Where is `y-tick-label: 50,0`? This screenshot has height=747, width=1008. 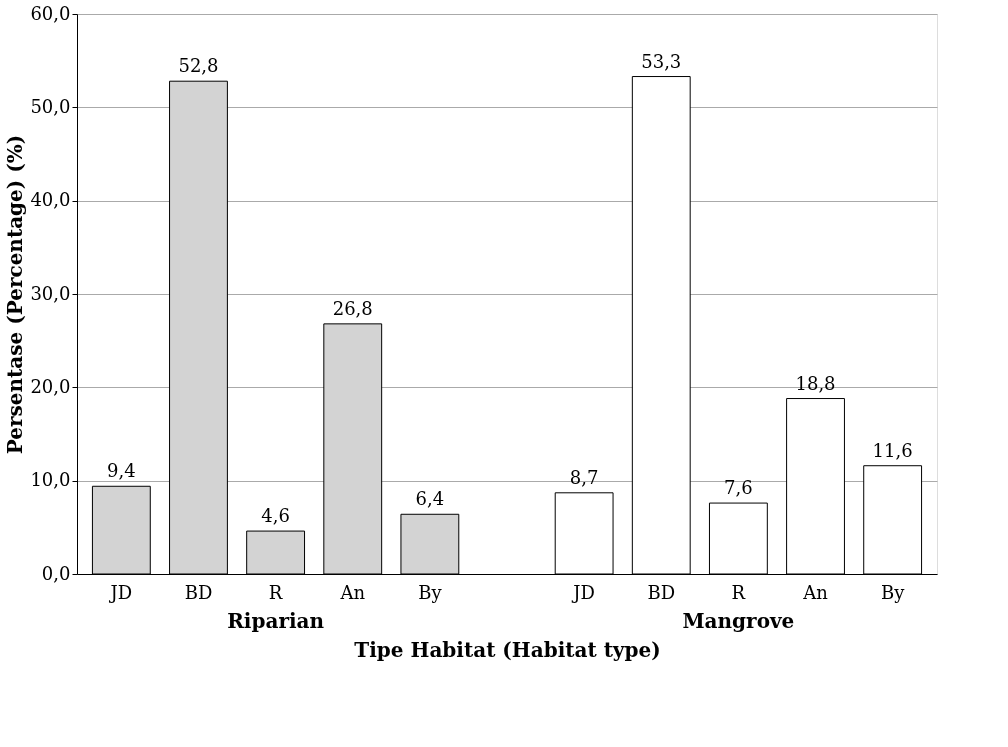 y-tick-label: 50,0 is located at coordinates (50, 106).